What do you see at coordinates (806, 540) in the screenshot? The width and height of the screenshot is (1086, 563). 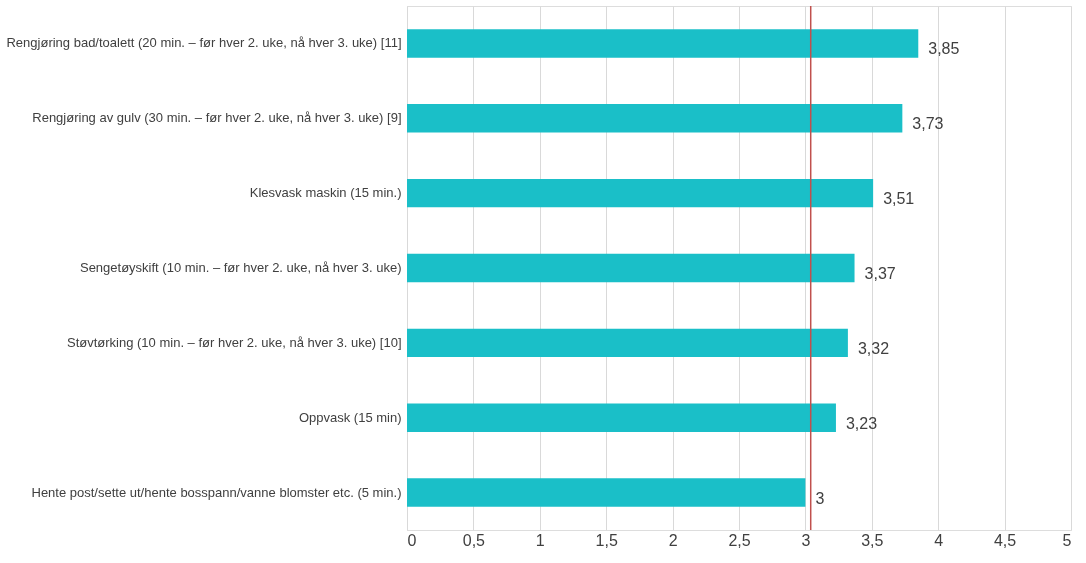 I see `x-tick-label: 3` at bounding box center [806, 540].